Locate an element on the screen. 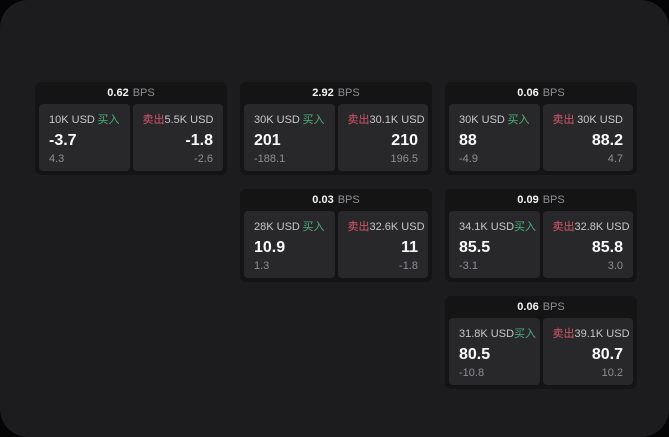  sell-secondary-value: 4.7 is located at coordinates (615, 159).